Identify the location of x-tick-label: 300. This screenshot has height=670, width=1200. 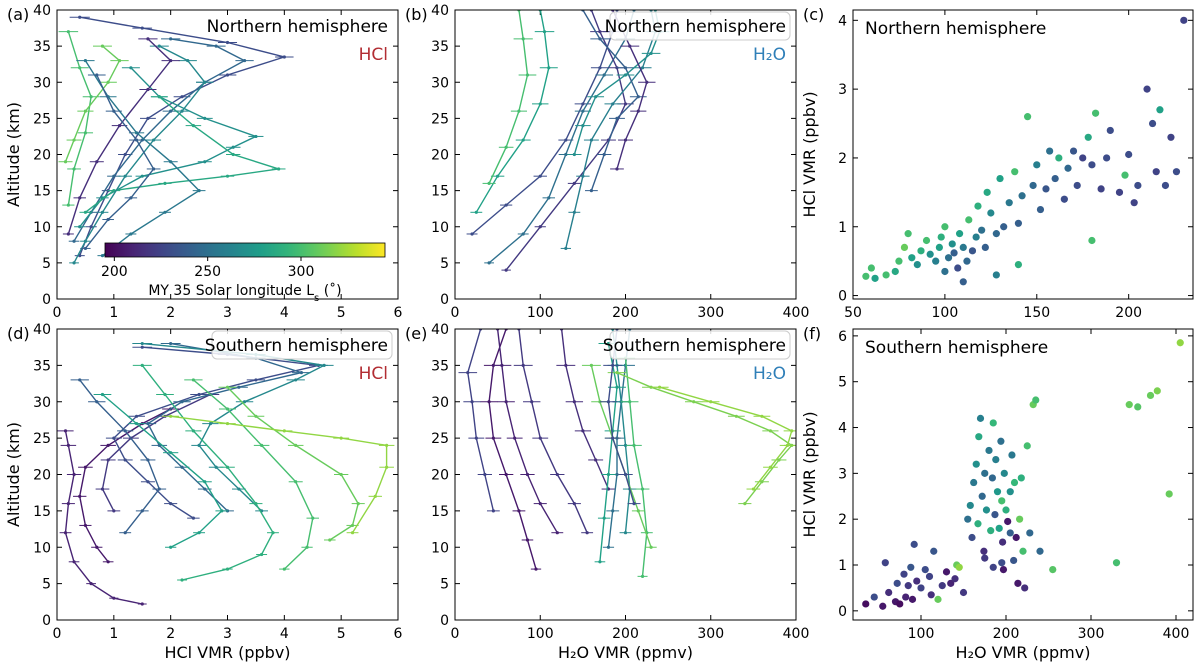
(710, 634).